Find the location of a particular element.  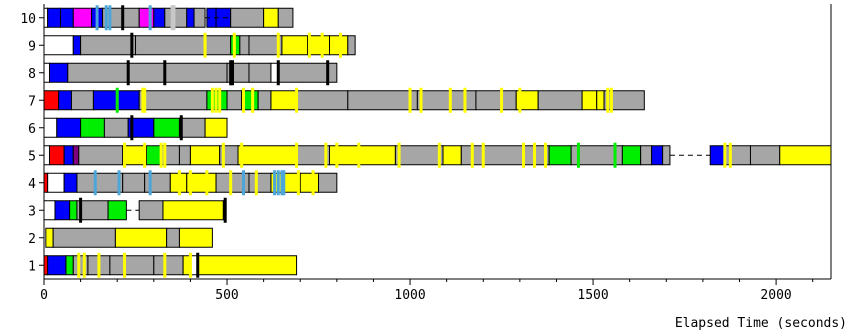

x-tick-label: 1500 is located at coordinates (592, 295).